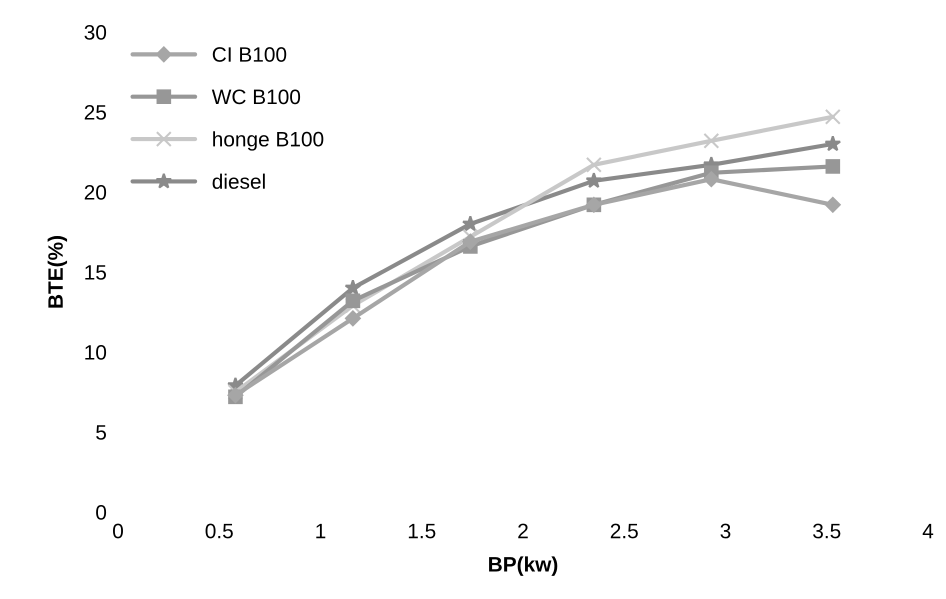 This screenshot has height=599, width=946. Describe the element at coordinates (422, 531) in the screenshot. I see `x-tick-label: 1.5` at that location.